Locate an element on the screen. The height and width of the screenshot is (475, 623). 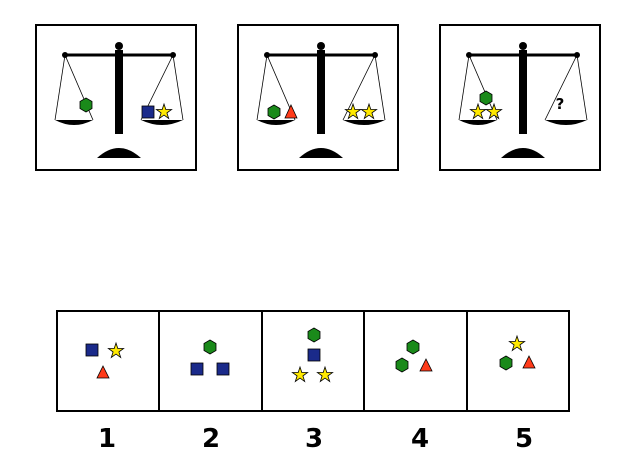
option-number-5: 5 is located at coordinates (524, 439).